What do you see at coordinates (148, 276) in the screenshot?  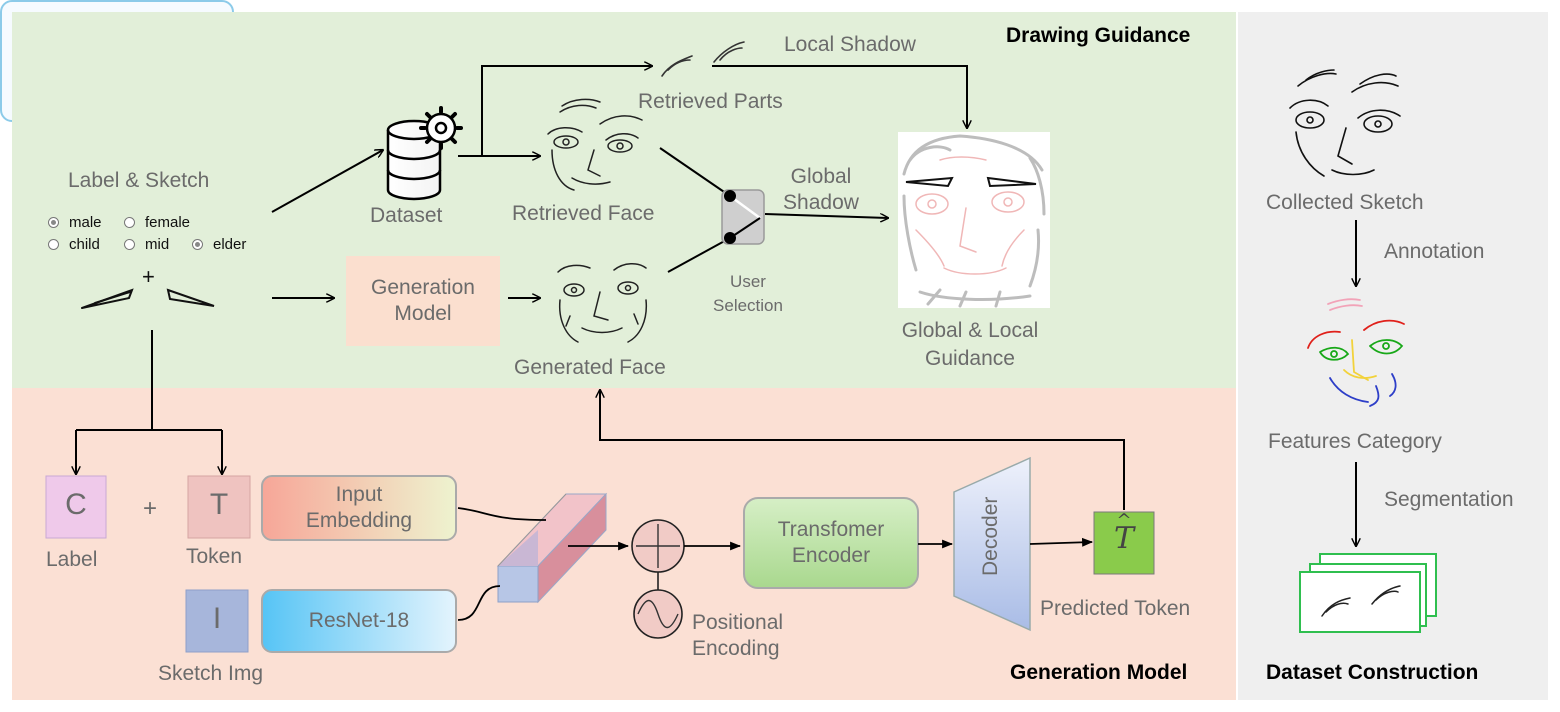 I see `plus-sign: +` at bounding box center [148, 276].